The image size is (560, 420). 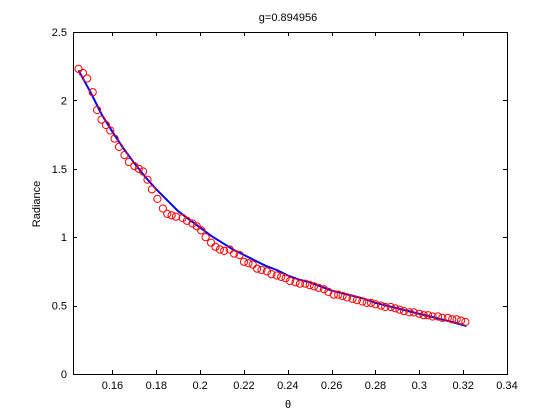 What do you see at coordinates (331, 386) in the screenshot?
I see `x-tick-label: 0.26` at bounding box center [331, 386].